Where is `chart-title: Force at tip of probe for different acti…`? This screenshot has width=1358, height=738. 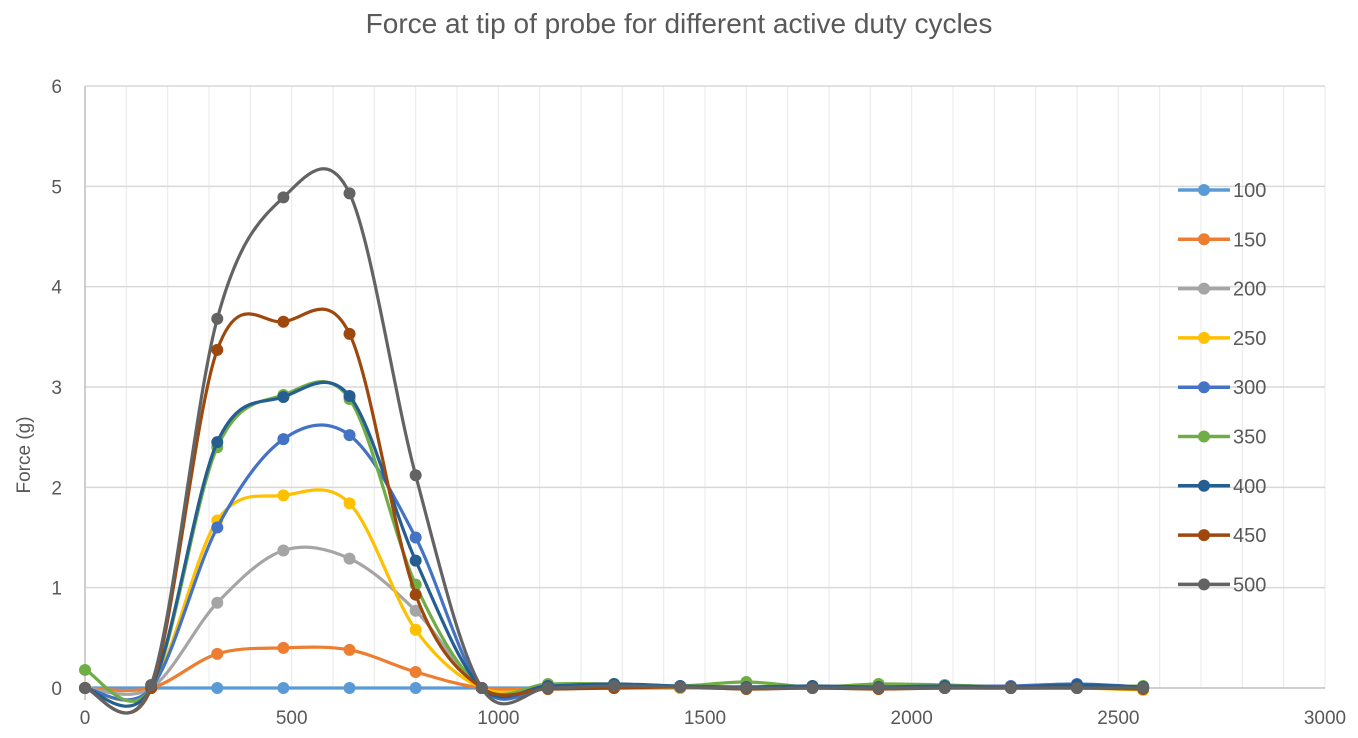 chart-title: Force at tip of probe for different acti… is located at coordinates (679, 23).